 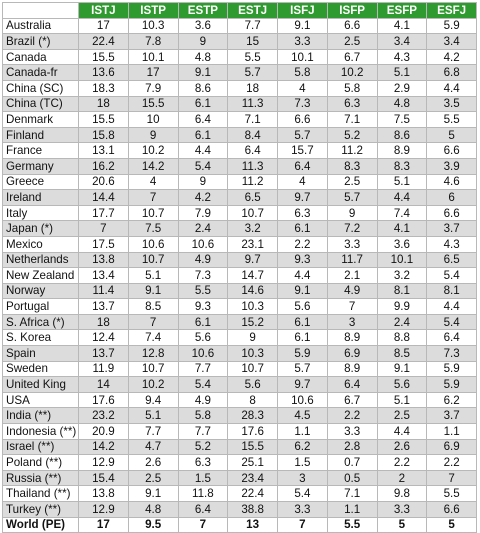 I want to click on value-cell: 12.8, so click(x=153, y=353).